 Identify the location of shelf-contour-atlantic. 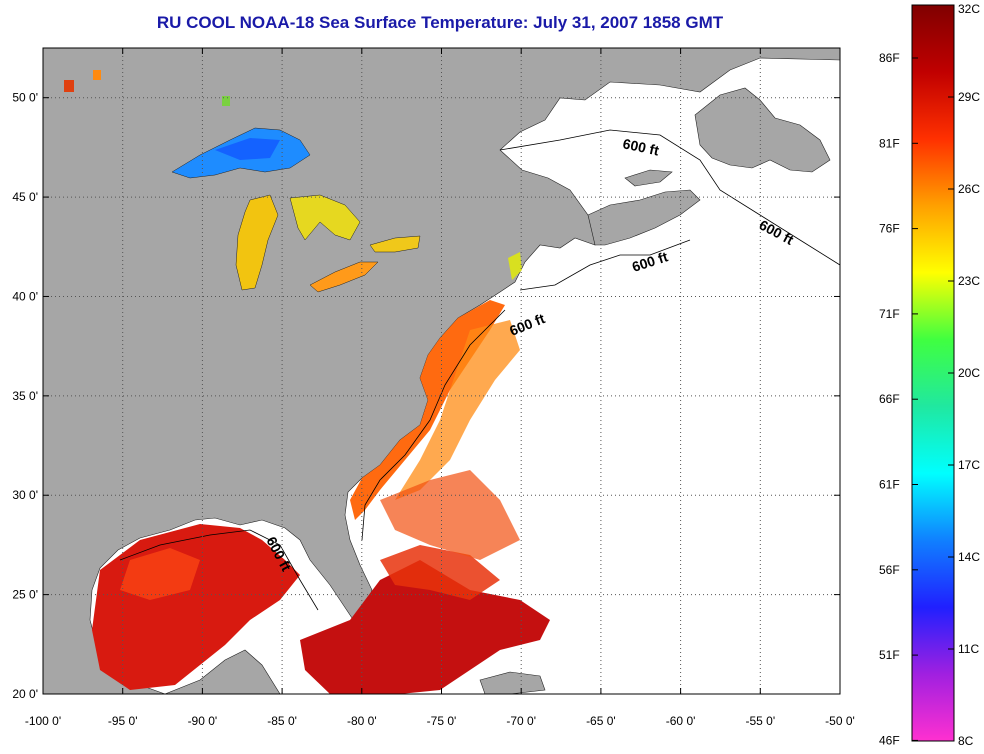
(433, 425).